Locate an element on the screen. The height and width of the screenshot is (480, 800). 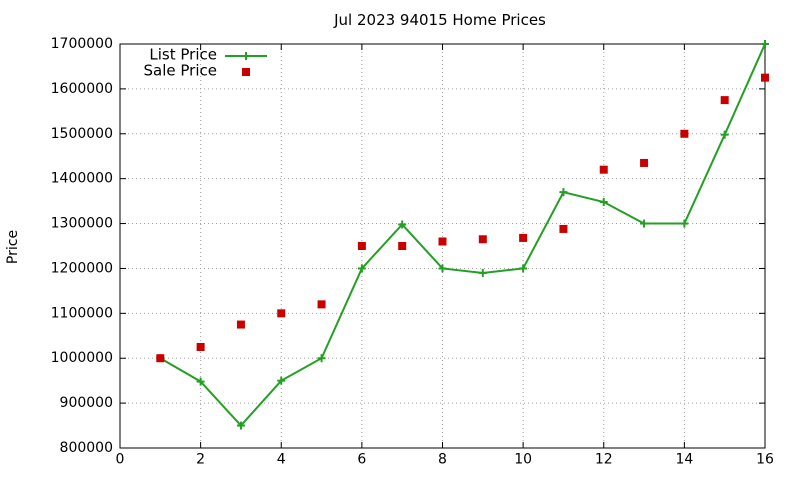
y-tick-label: 1400000 is located at coordinates (82, 179).